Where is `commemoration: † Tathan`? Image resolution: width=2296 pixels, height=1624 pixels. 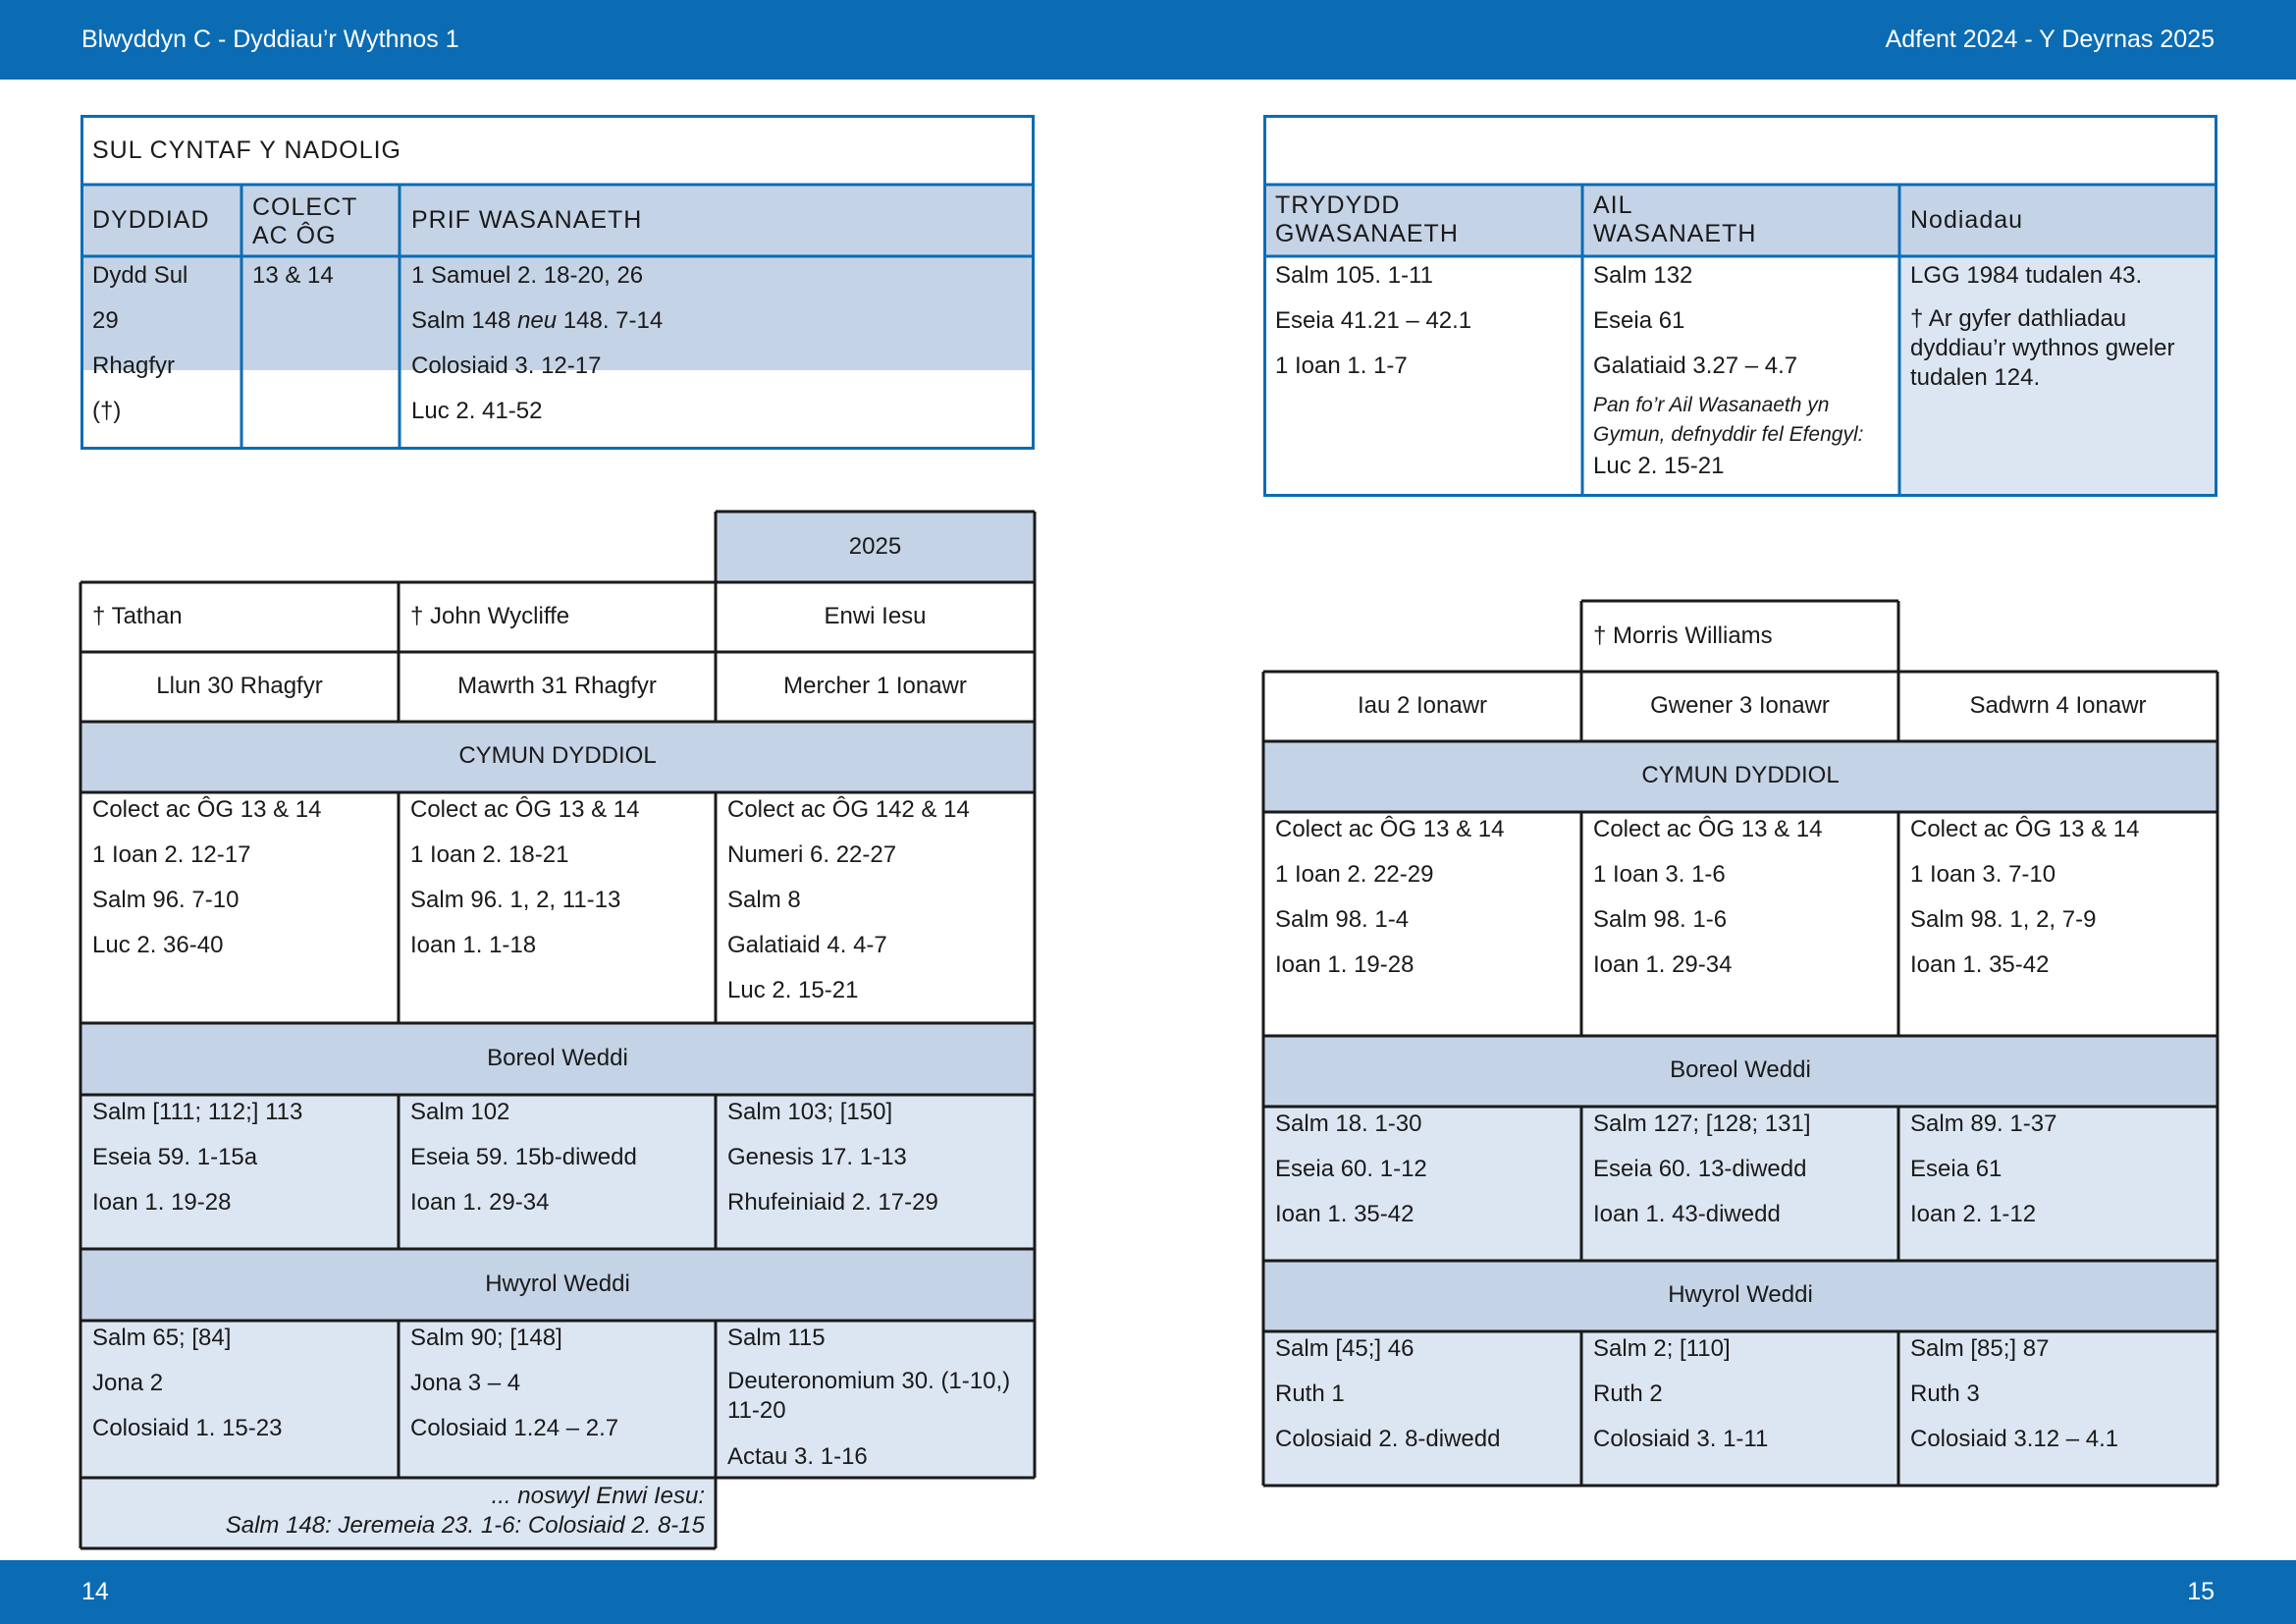 commemoration: † Tathan is located at coordinates (137, 616).